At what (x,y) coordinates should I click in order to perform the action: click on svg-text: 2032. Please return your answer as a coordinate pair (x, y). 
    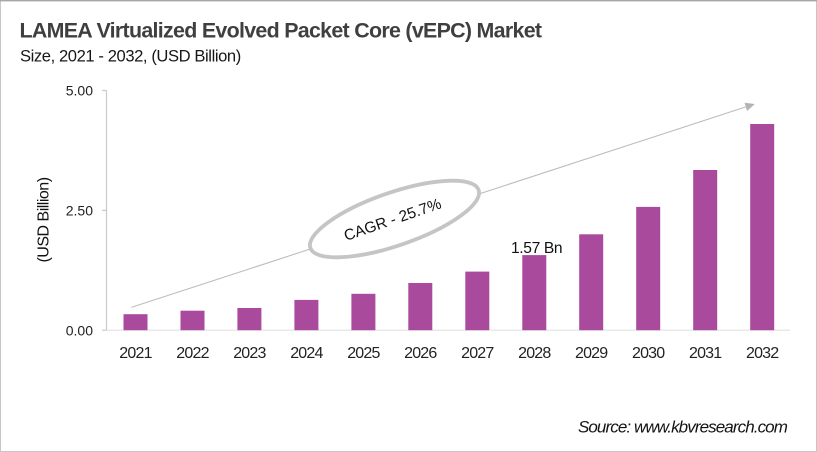
    Looking at the image, I should click on (762, 353).